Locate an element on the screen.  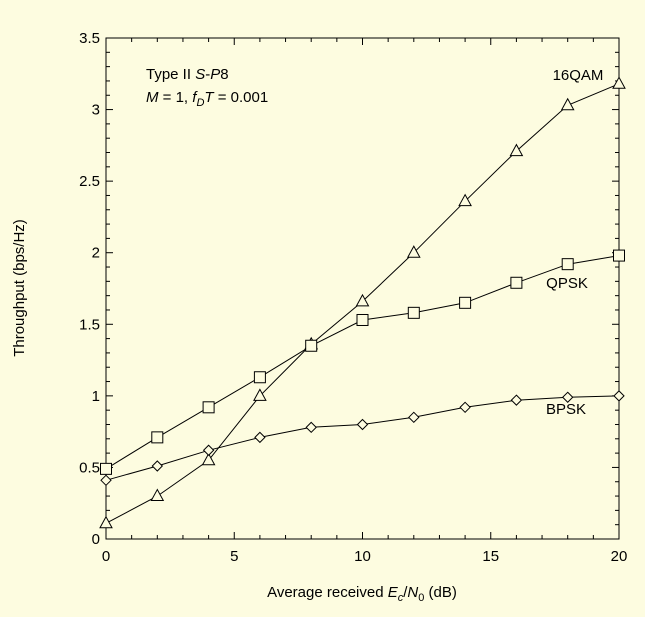
x-tick-label: 5 is located at coordinates (234, 556).